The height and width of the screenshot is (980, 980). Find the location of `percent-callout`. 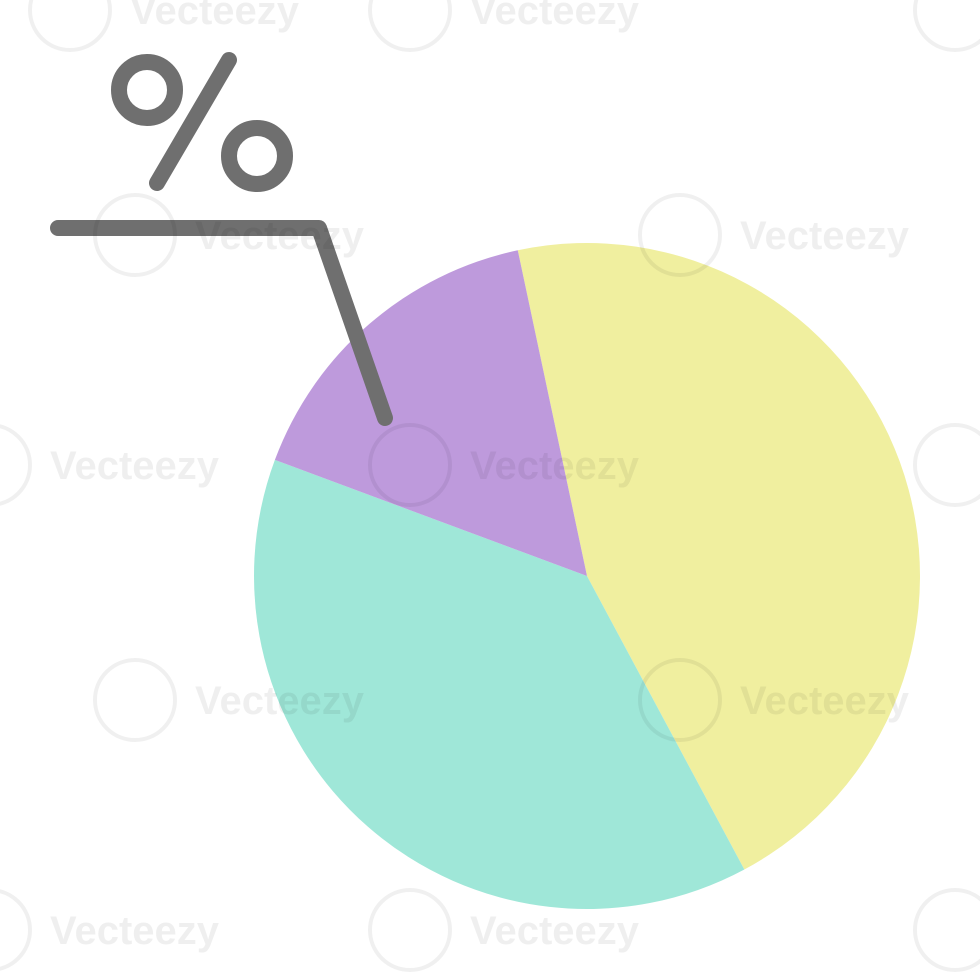

percent-callout is located at coordinates (221, 239).